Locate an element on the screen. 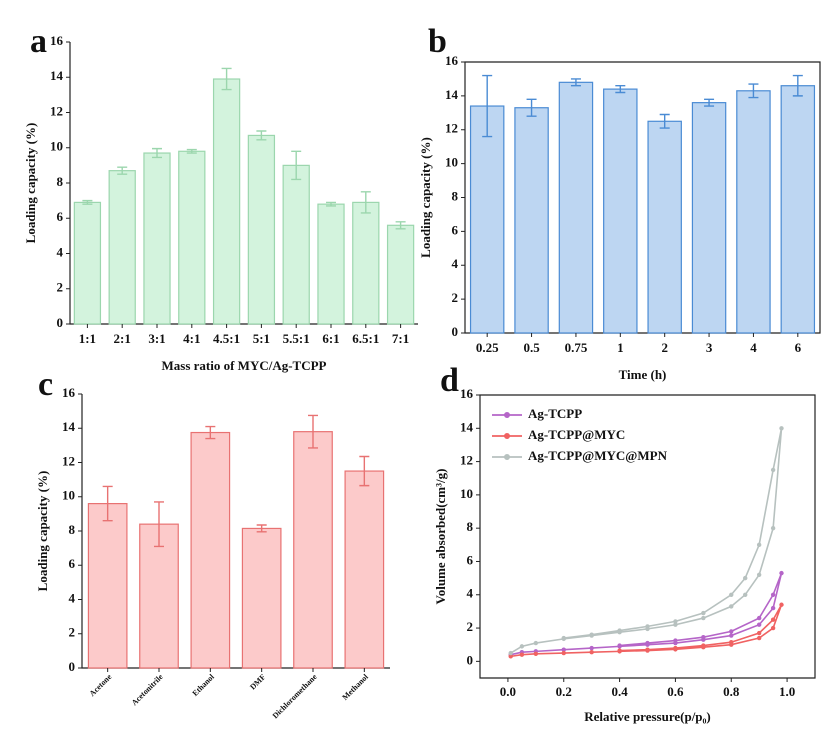 The image size is (827, 729). x-tick-label: 0.4 is located at coordinates (619, 691).